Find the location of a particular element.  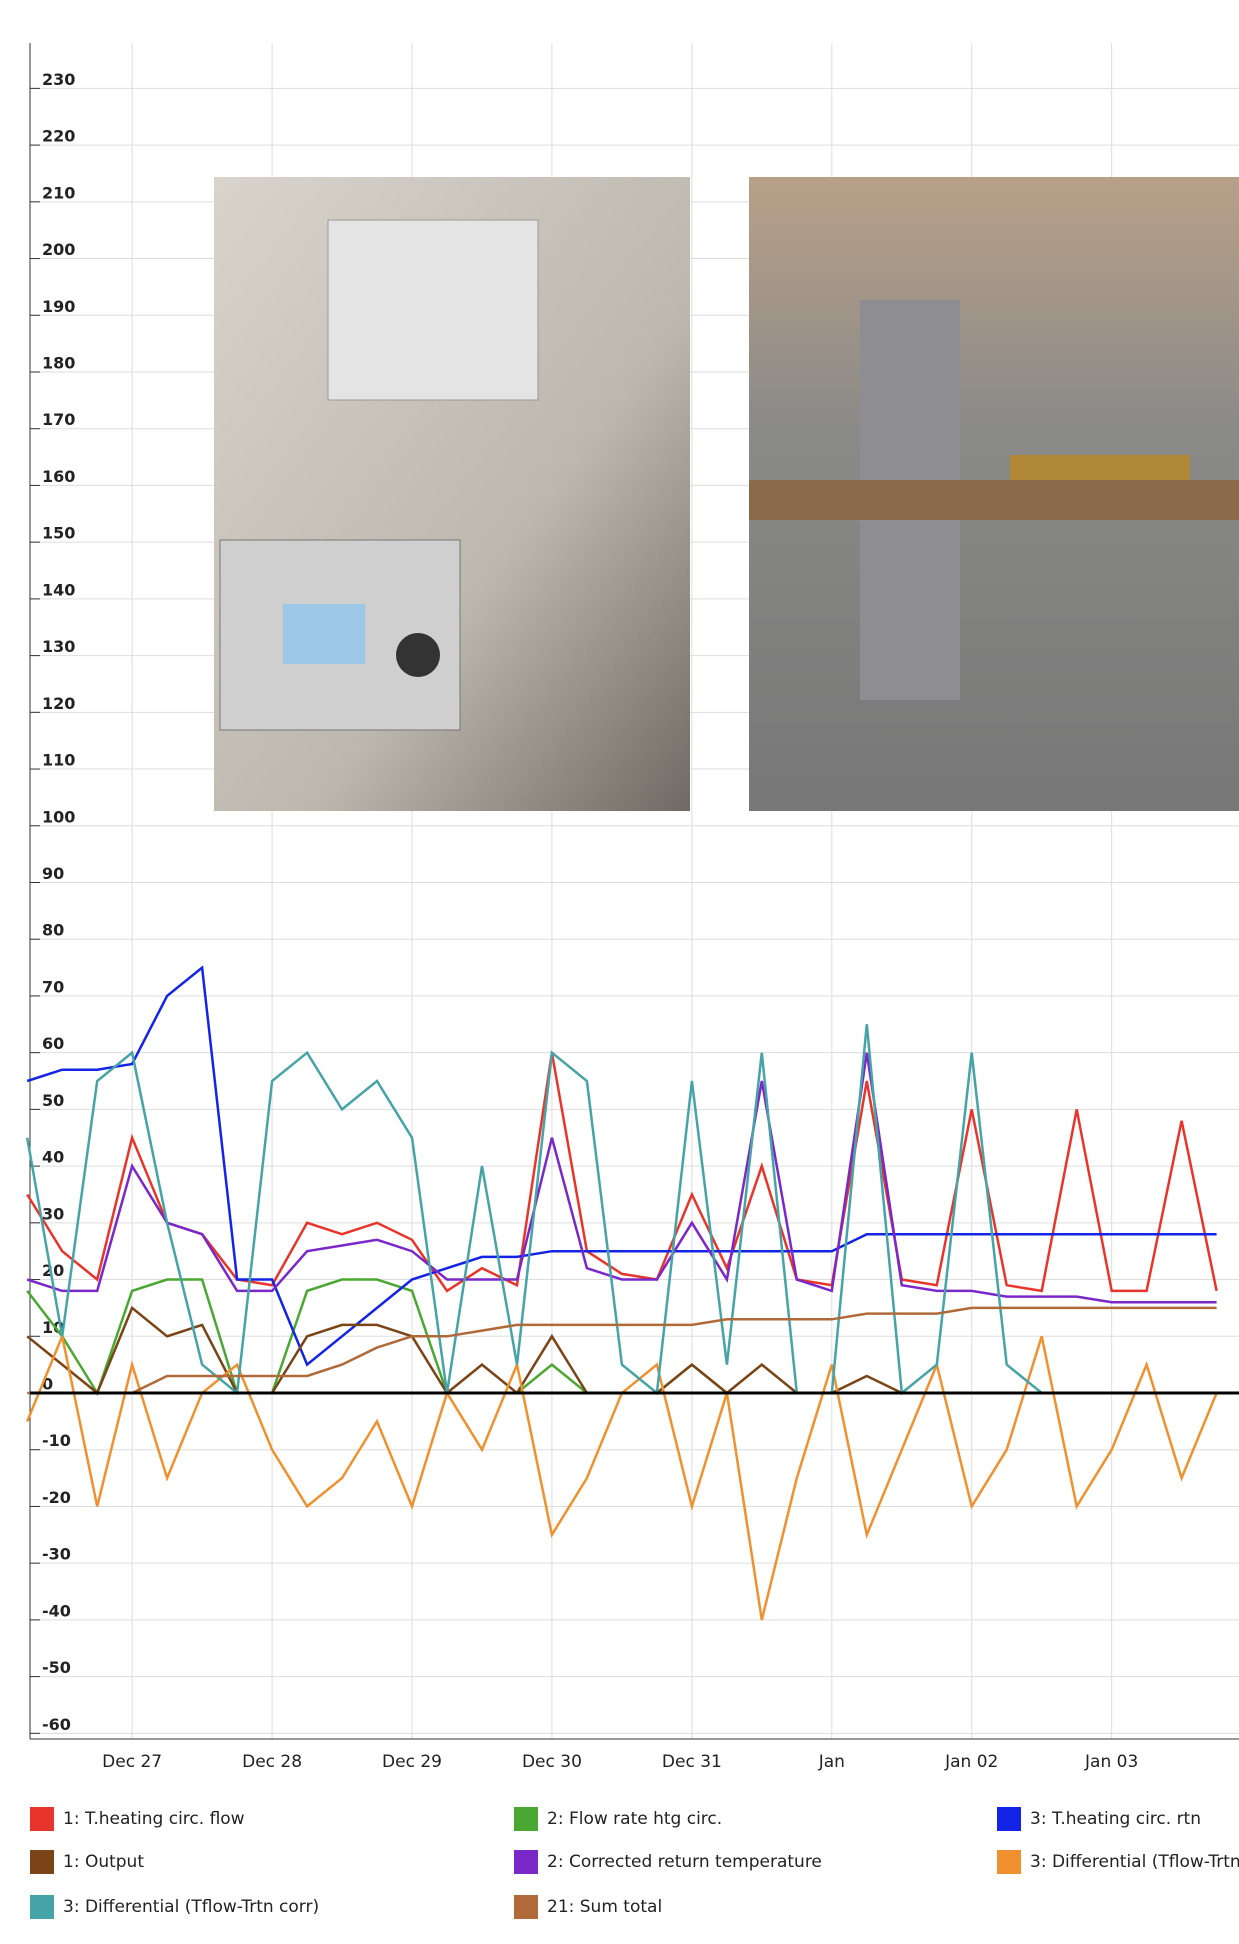

legend-label: 2: Corrected return temperature is located at coordinates (684, 1862).